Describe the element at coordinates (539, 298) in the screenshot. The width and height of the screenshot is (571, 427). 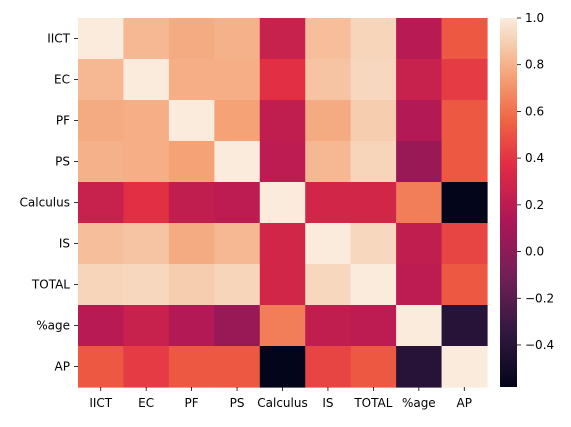
I see `colorbar-tick-label: −0.2` at that location.